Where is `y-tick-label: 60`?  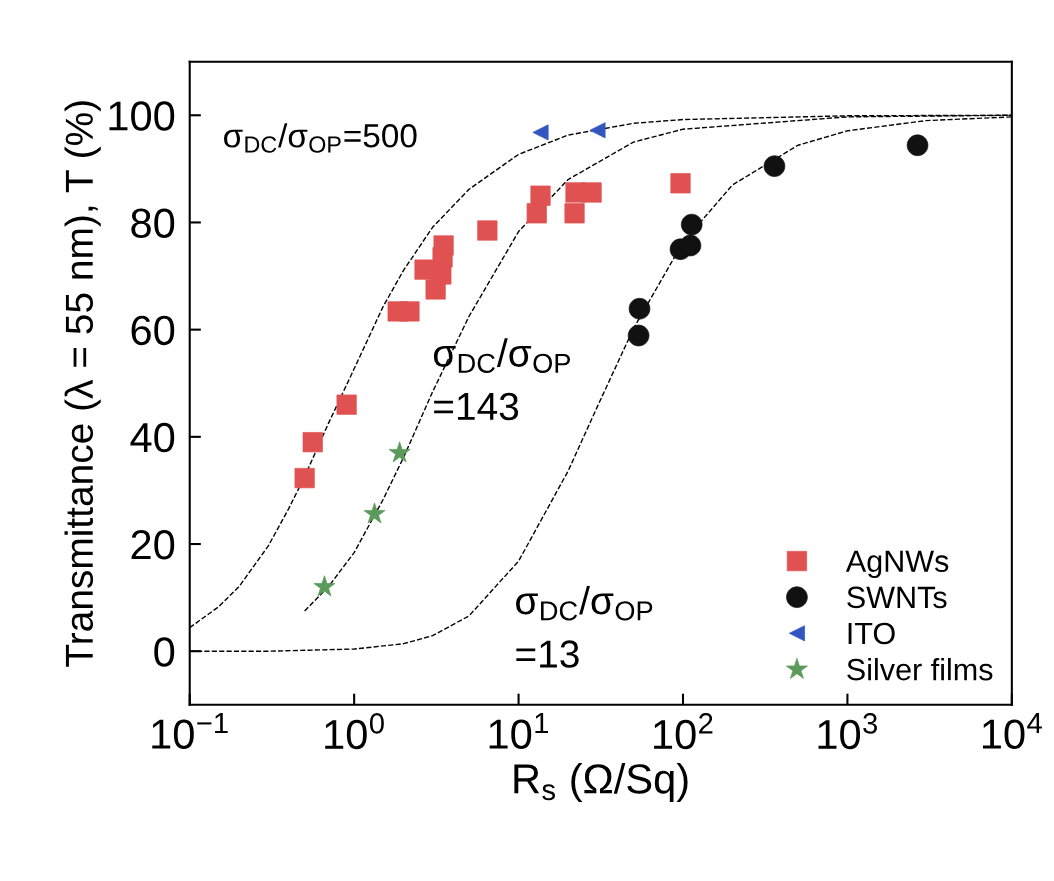 y-tick-label: 60 is located at coordinates (153, 330).